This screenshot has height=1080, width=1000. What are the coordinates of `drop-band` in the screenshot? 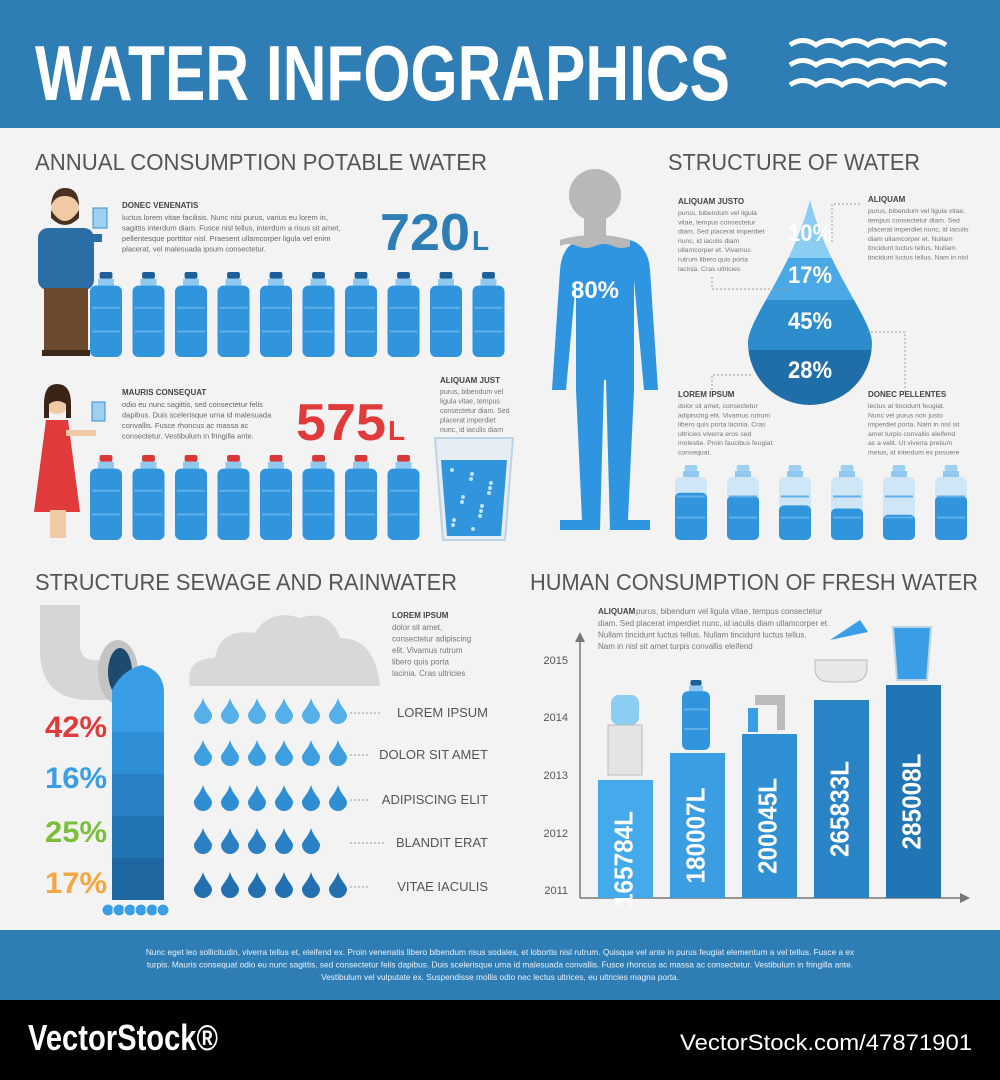 It's located at (810, 325).